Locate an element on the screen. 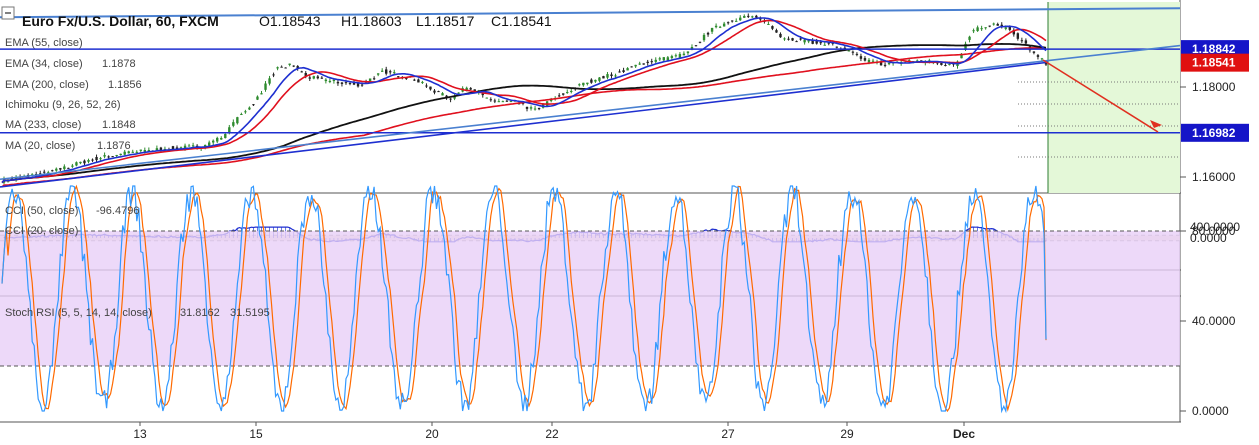  cci-main-label: CCI (50, close) is located at coordinates (41, 211).